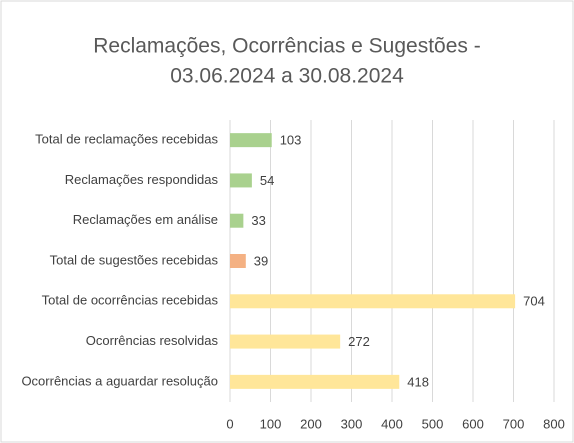 This screenshot has height=443, width=574. Describe the element at coordinates (359, 341) in the screenshot. I see `data-label: 272` at that location.